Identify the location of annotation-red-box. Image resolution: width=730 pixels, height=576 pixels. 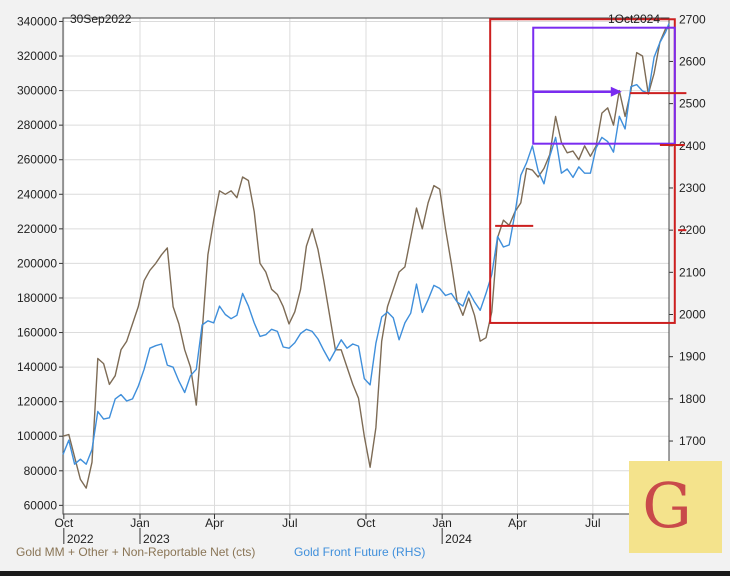
(582, 171).